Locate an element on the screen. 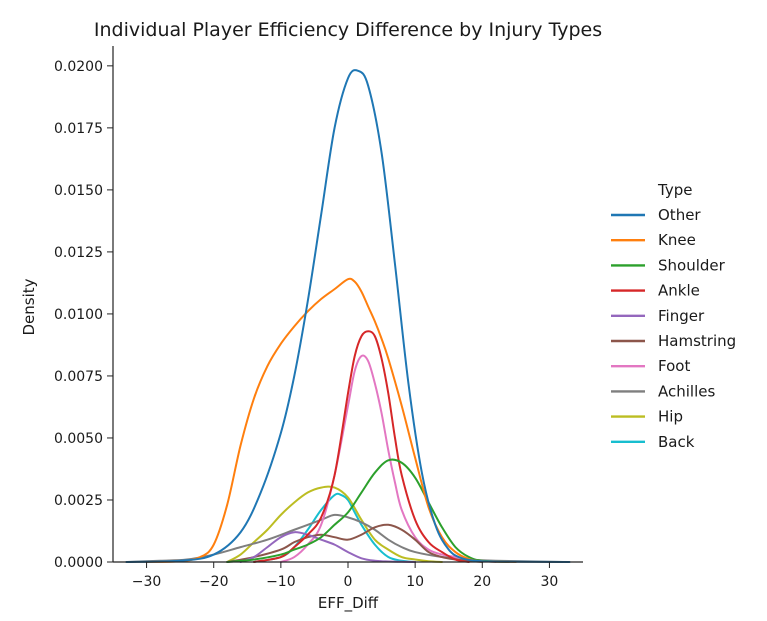 The width and height of the screenshot is (767, 621). y-tick-label: 0.0050 is located at coordinates (78, 439).